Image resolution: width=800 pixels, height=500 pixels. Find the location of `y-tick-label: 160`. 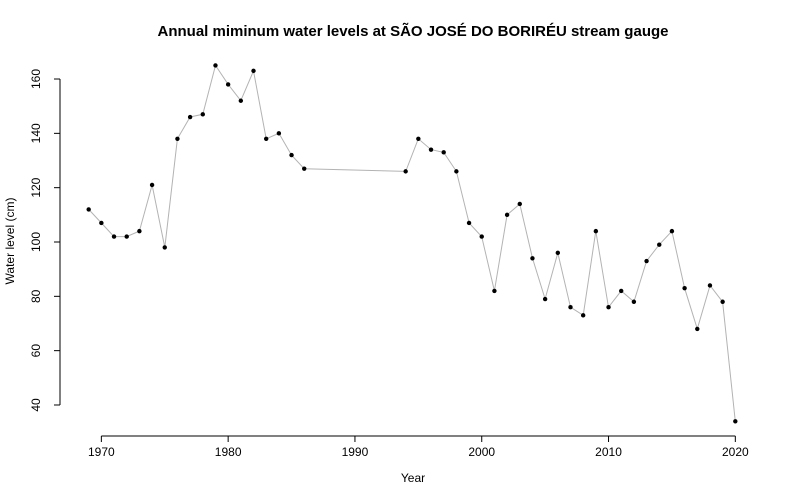

y-tick-label: 160 is located at coordinates (36, 79).